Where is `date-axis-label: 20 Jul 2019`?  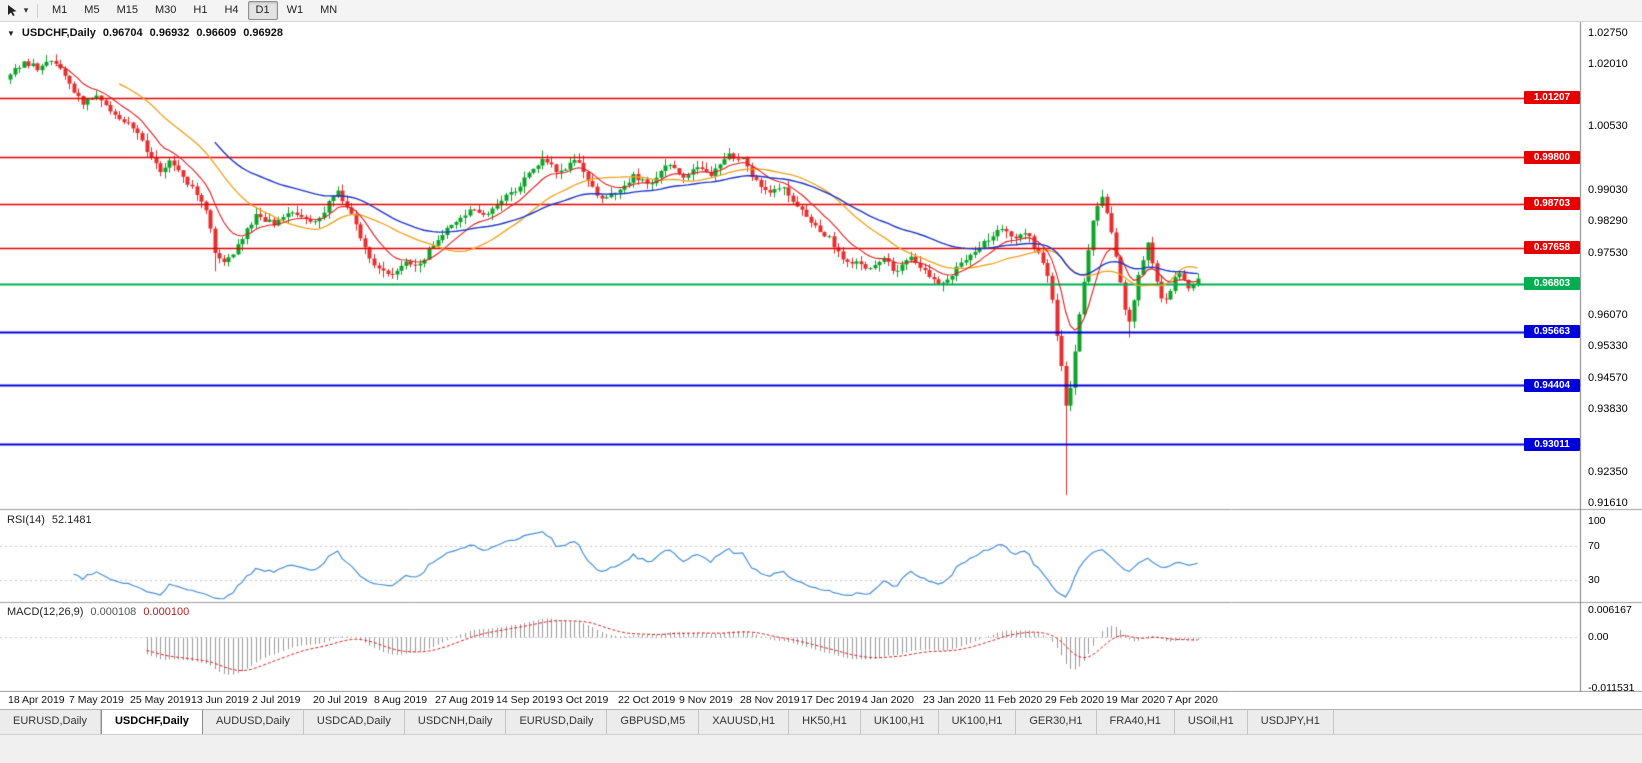
date-axis-label: 20 Jul 2019 is located at coordinates (340, 700).